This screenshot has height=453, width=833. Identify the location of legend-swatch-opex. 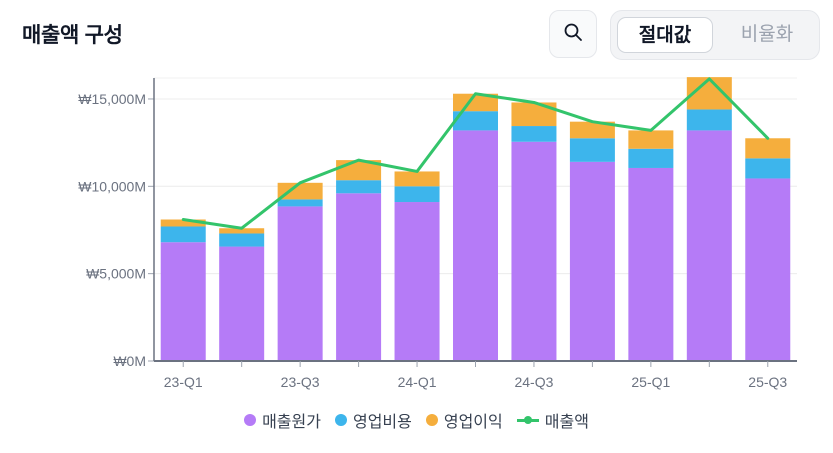
(340, 420).